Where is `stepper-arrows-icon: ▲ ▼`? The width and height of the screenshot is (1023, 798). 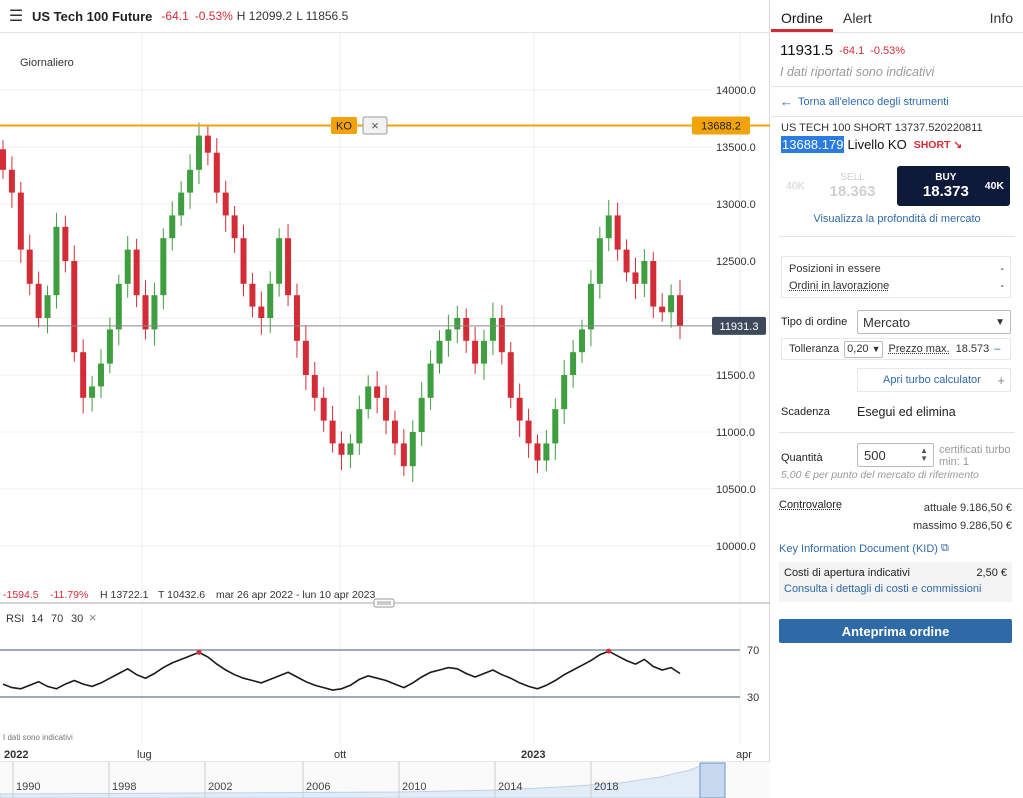 stepper-arrows-icon: ▲ ▼ is located at coordinates (924, 454).